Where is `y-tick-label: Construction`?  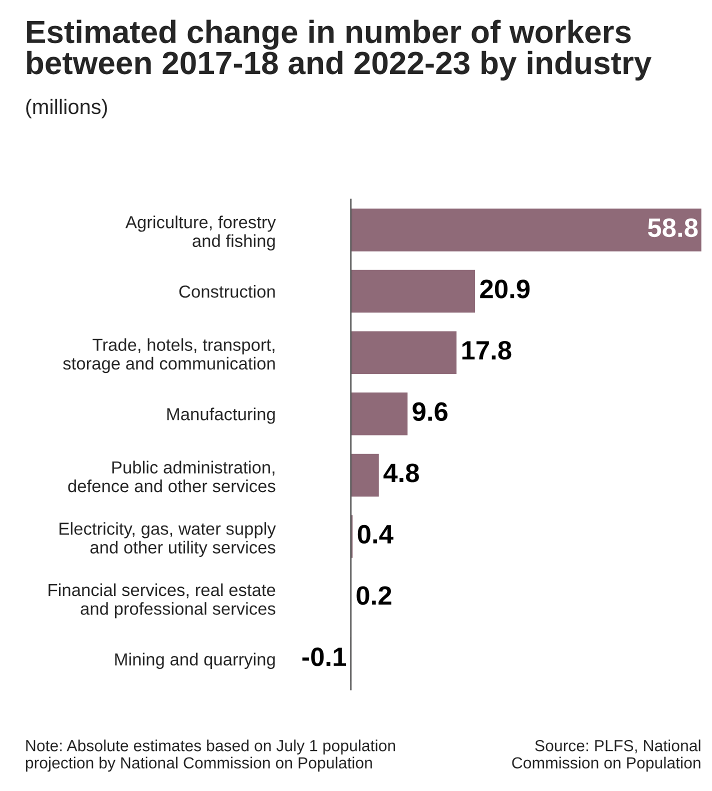 y-tick-label: Construction is located at coordinates (227, 291).